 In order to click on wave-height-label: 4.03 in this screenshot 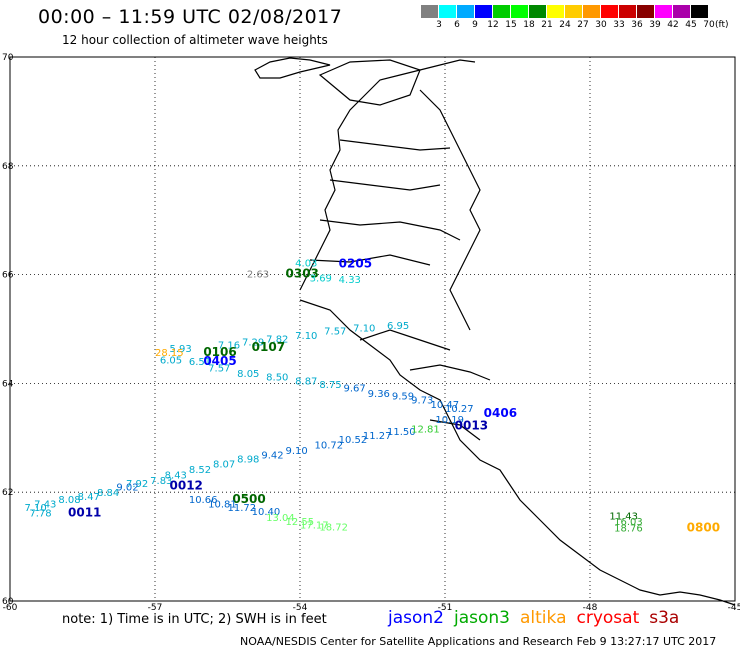, I will do `click(306, 263)`.